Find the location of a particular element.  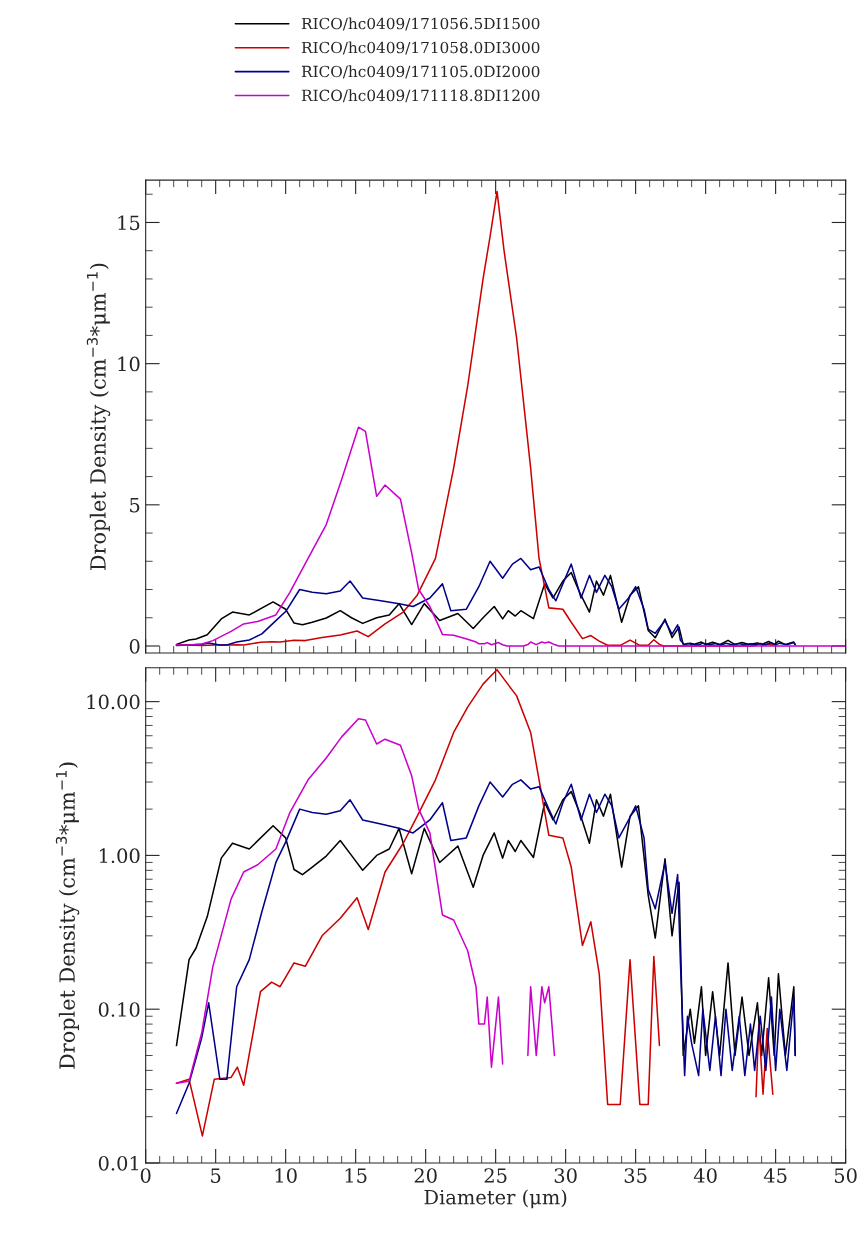

x-tick-label: 50 is located at coordinates (845, 1175).